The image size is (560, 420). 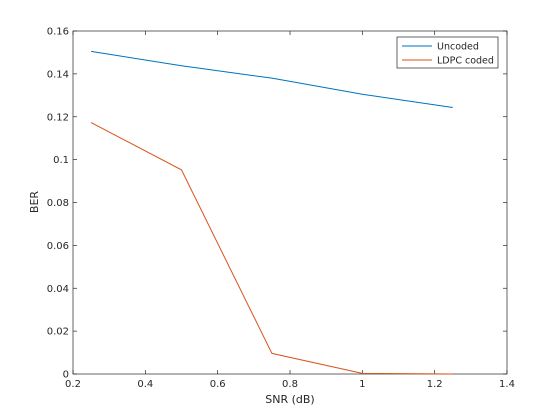 What do you see at coordinates (58, 74) in the screenshot?
I see `y-tick-label: 0.14` at bounding box center [58, 74].